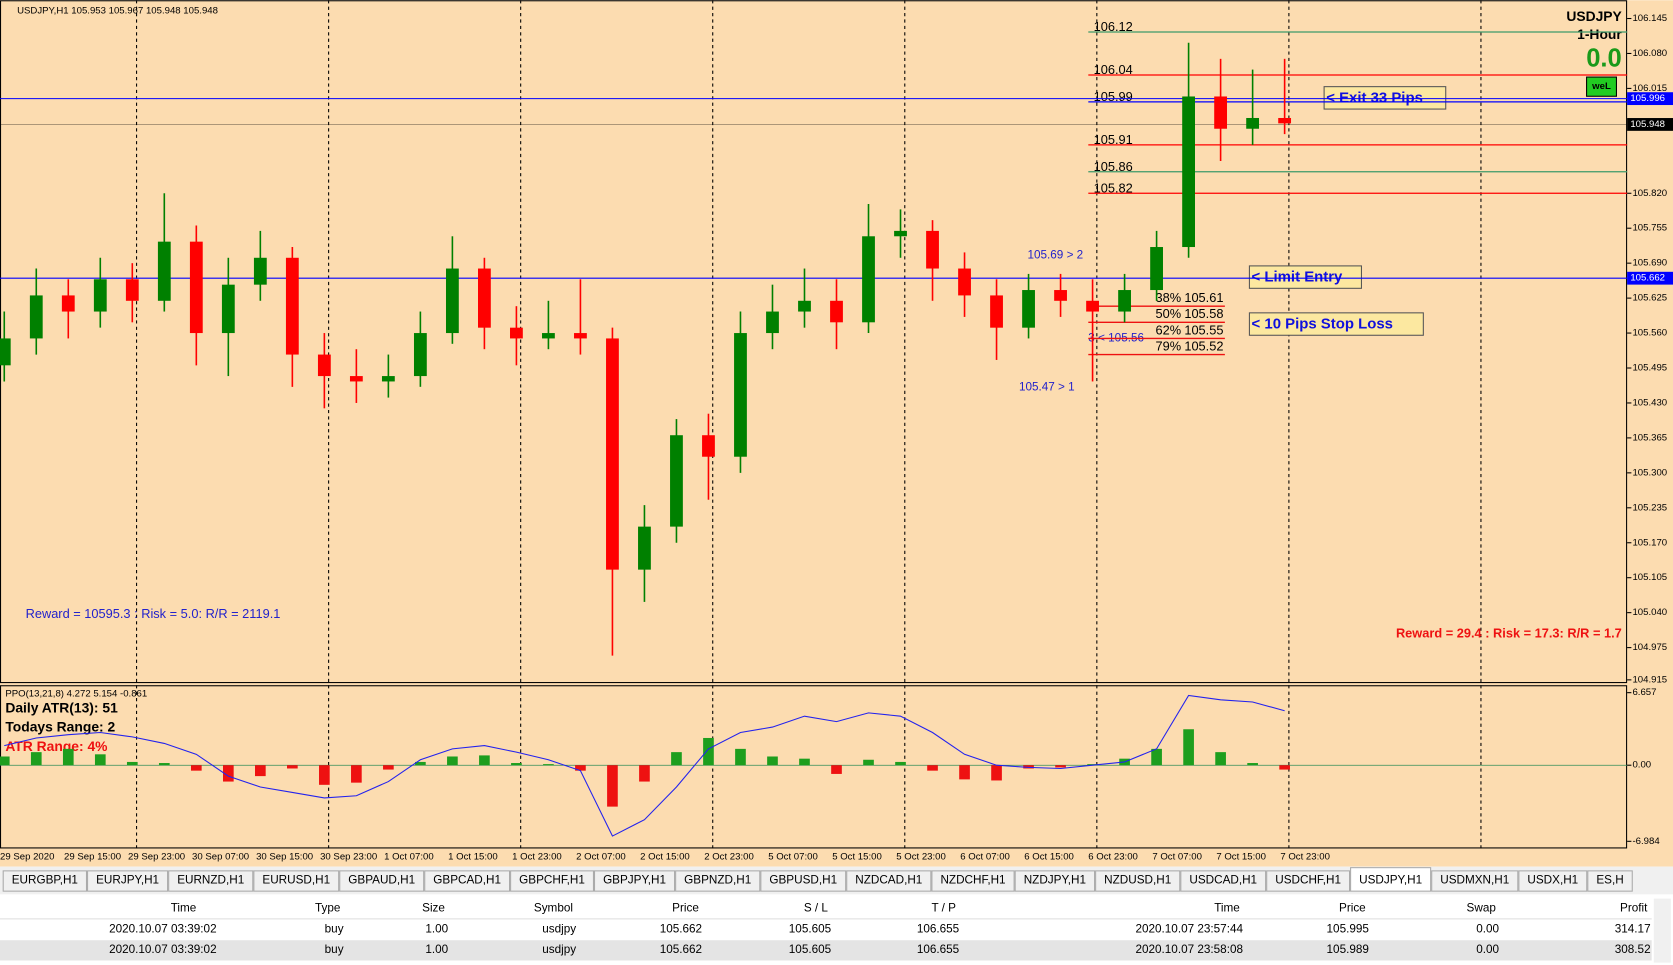  I want to click on fib-label: 79%, so click(1169, 345).